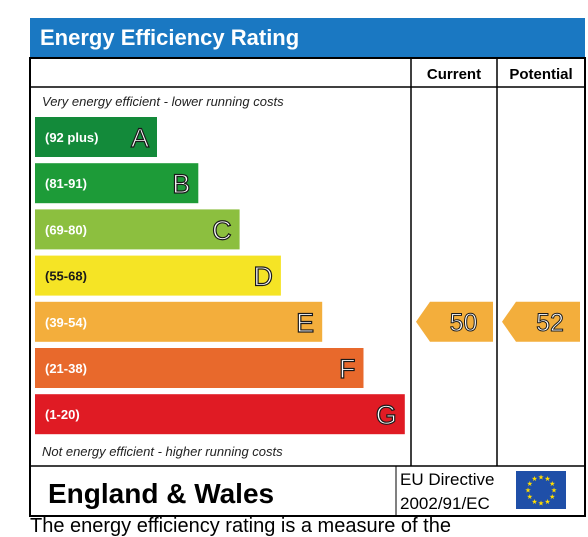 The image size is (588, 537). I want to click on current-indicator, so click(454, 321).